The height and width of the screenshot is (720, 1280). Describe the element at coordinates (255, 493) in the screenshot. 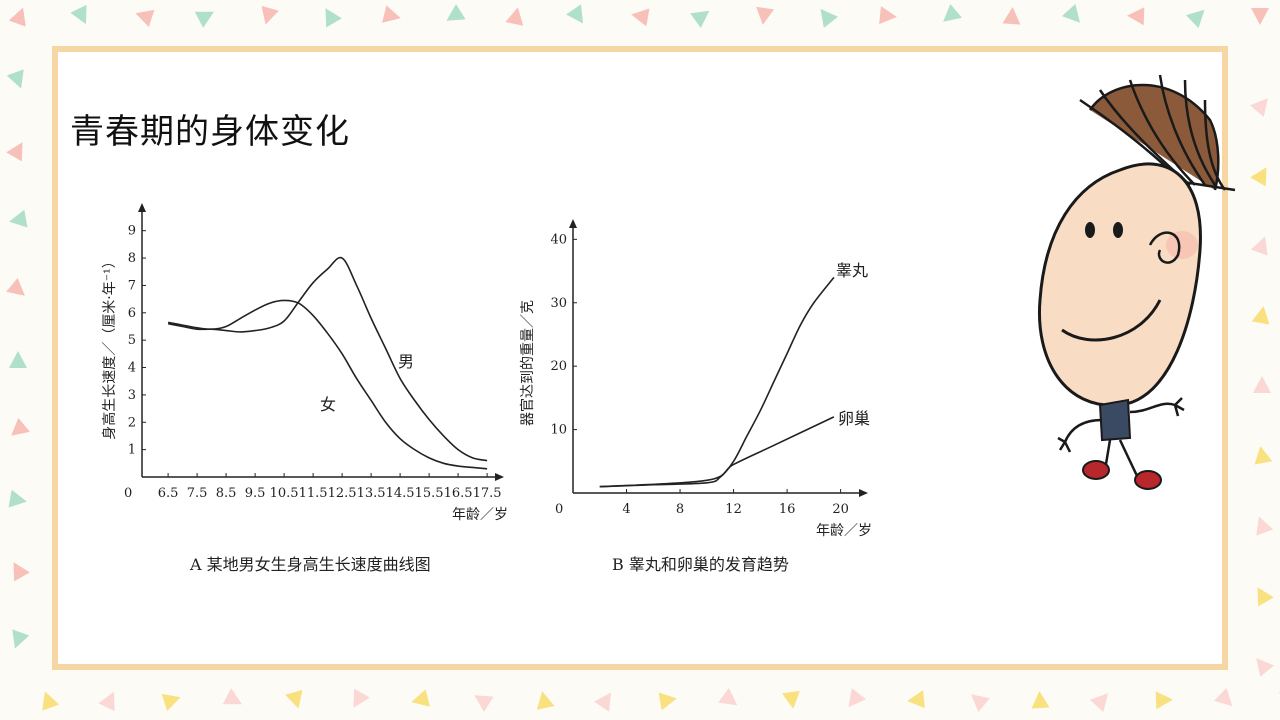

I see `x-tick-label: 9.5` at that location.